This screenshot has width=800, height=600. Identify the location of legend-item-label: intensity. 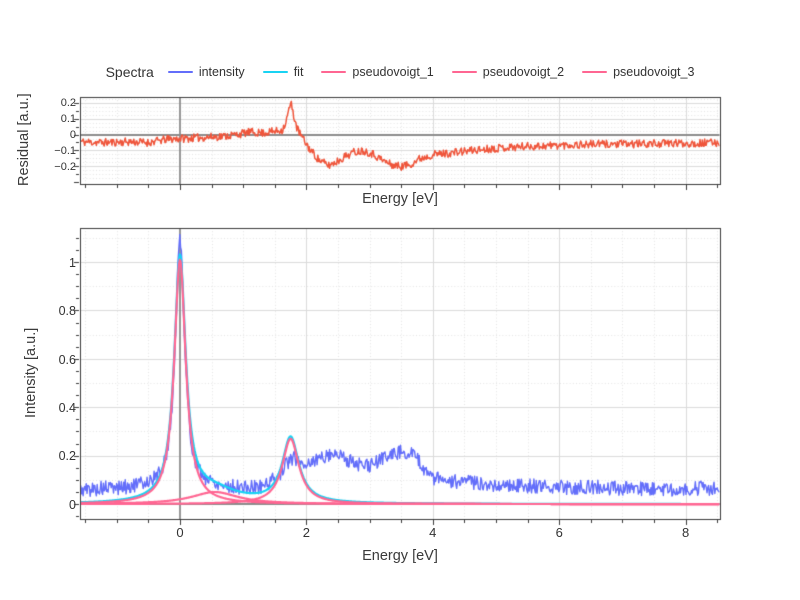
(221, 72).